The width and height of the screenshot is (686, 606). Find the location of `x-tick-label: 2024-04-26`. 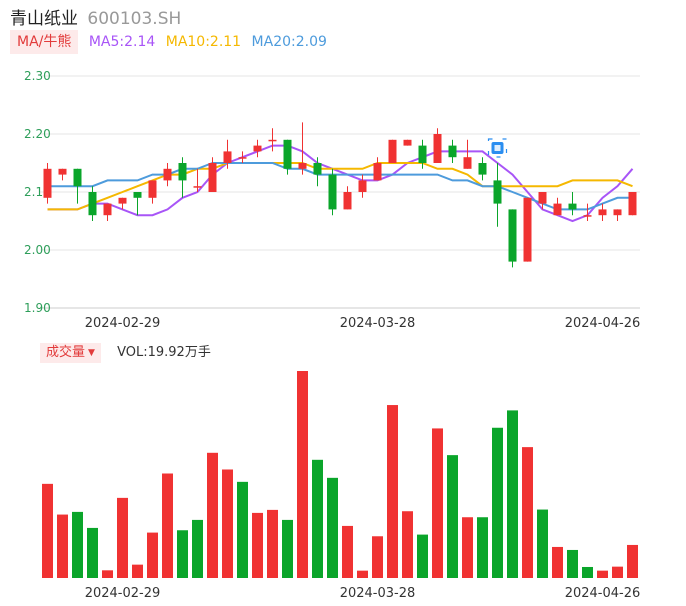

x-tick-label: 2024-04-26 is located at coordinates (603, 593).